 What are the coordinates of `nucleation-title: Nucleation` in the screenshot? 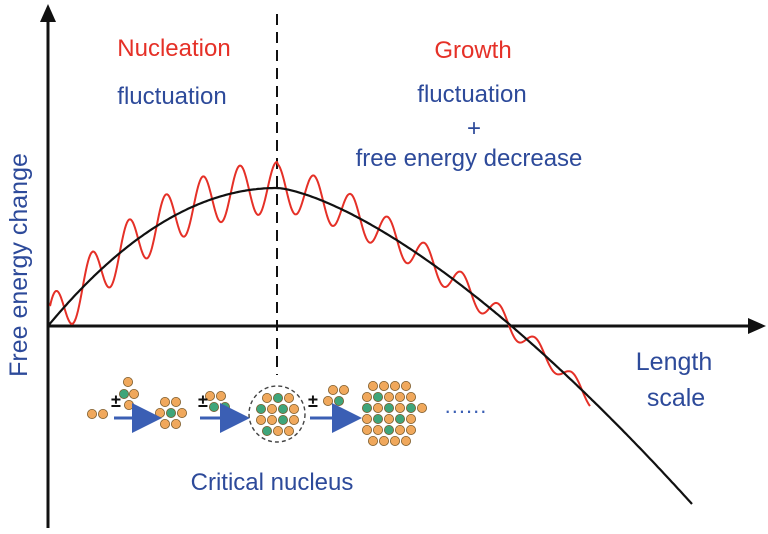 It's located at (173, 48).